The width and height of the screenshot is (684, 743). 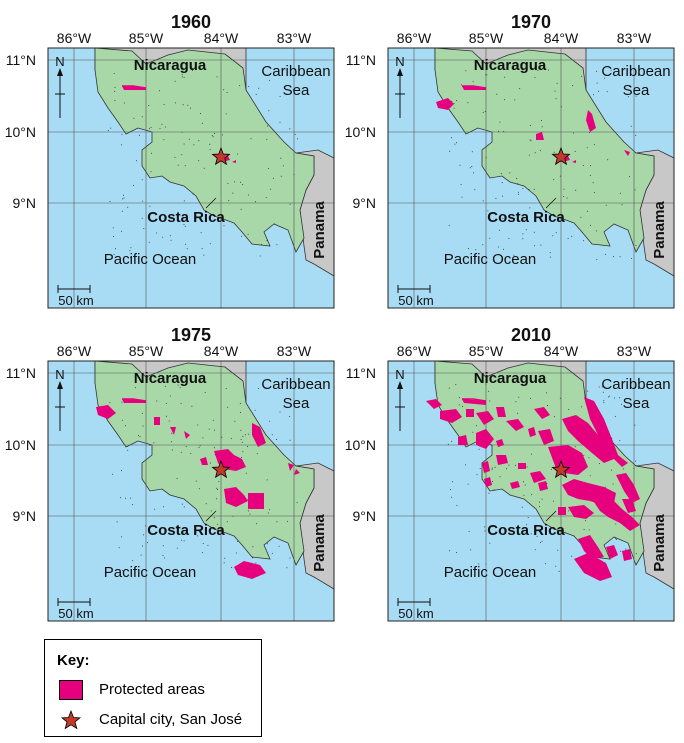 I want to click on key-title: Key:, so click(x=73, y=660).